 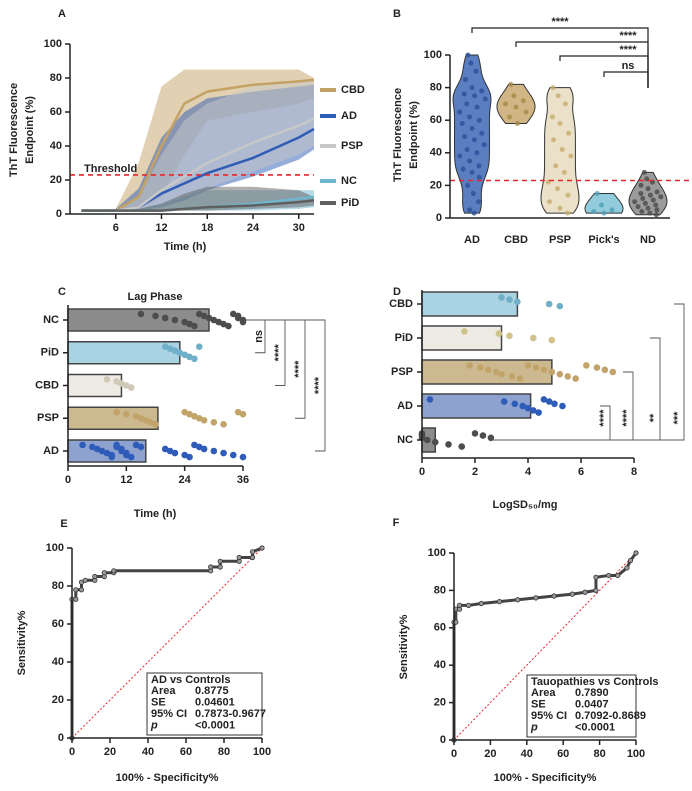 I want to click on x-tick-label: 40, so click(x=148, y=752).